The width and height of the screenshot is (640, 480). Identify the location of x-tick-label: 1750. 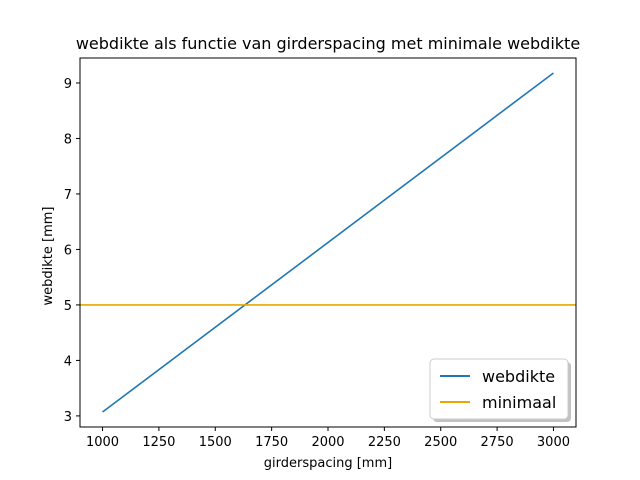
(271, 442).